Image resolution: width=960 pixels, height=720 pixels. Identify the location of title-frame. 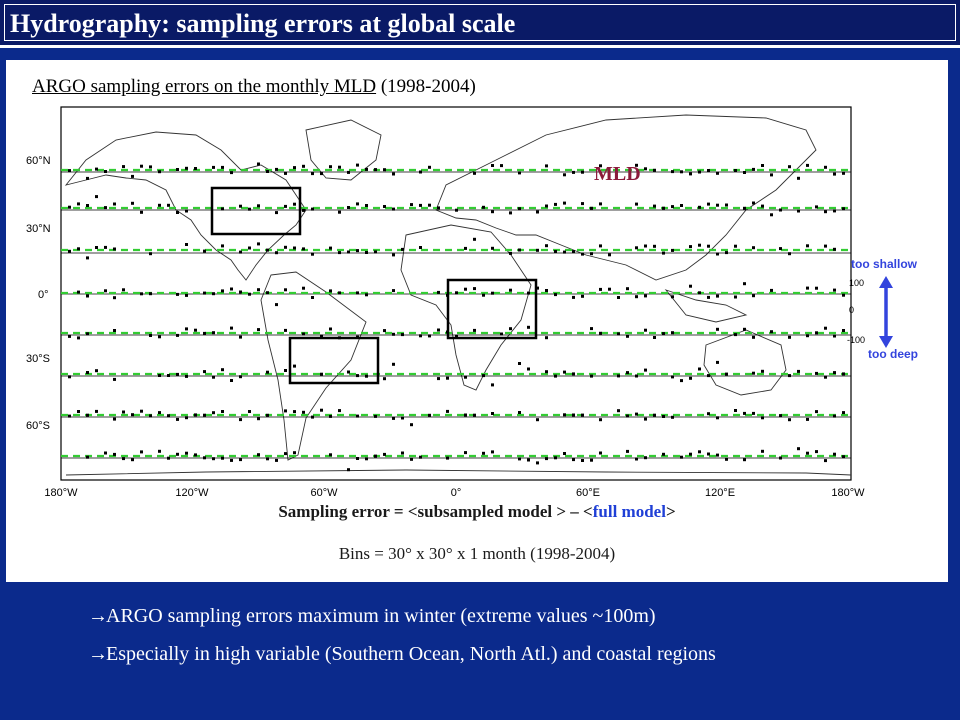
(480, 22).